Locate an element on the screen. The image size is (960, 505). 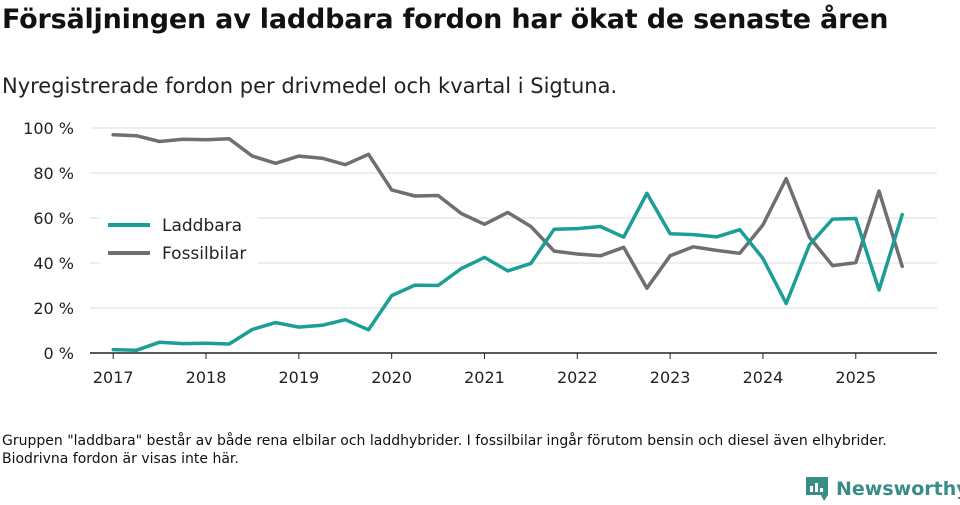
x-tick-label: 2020 is located at coordinates (391, 377).